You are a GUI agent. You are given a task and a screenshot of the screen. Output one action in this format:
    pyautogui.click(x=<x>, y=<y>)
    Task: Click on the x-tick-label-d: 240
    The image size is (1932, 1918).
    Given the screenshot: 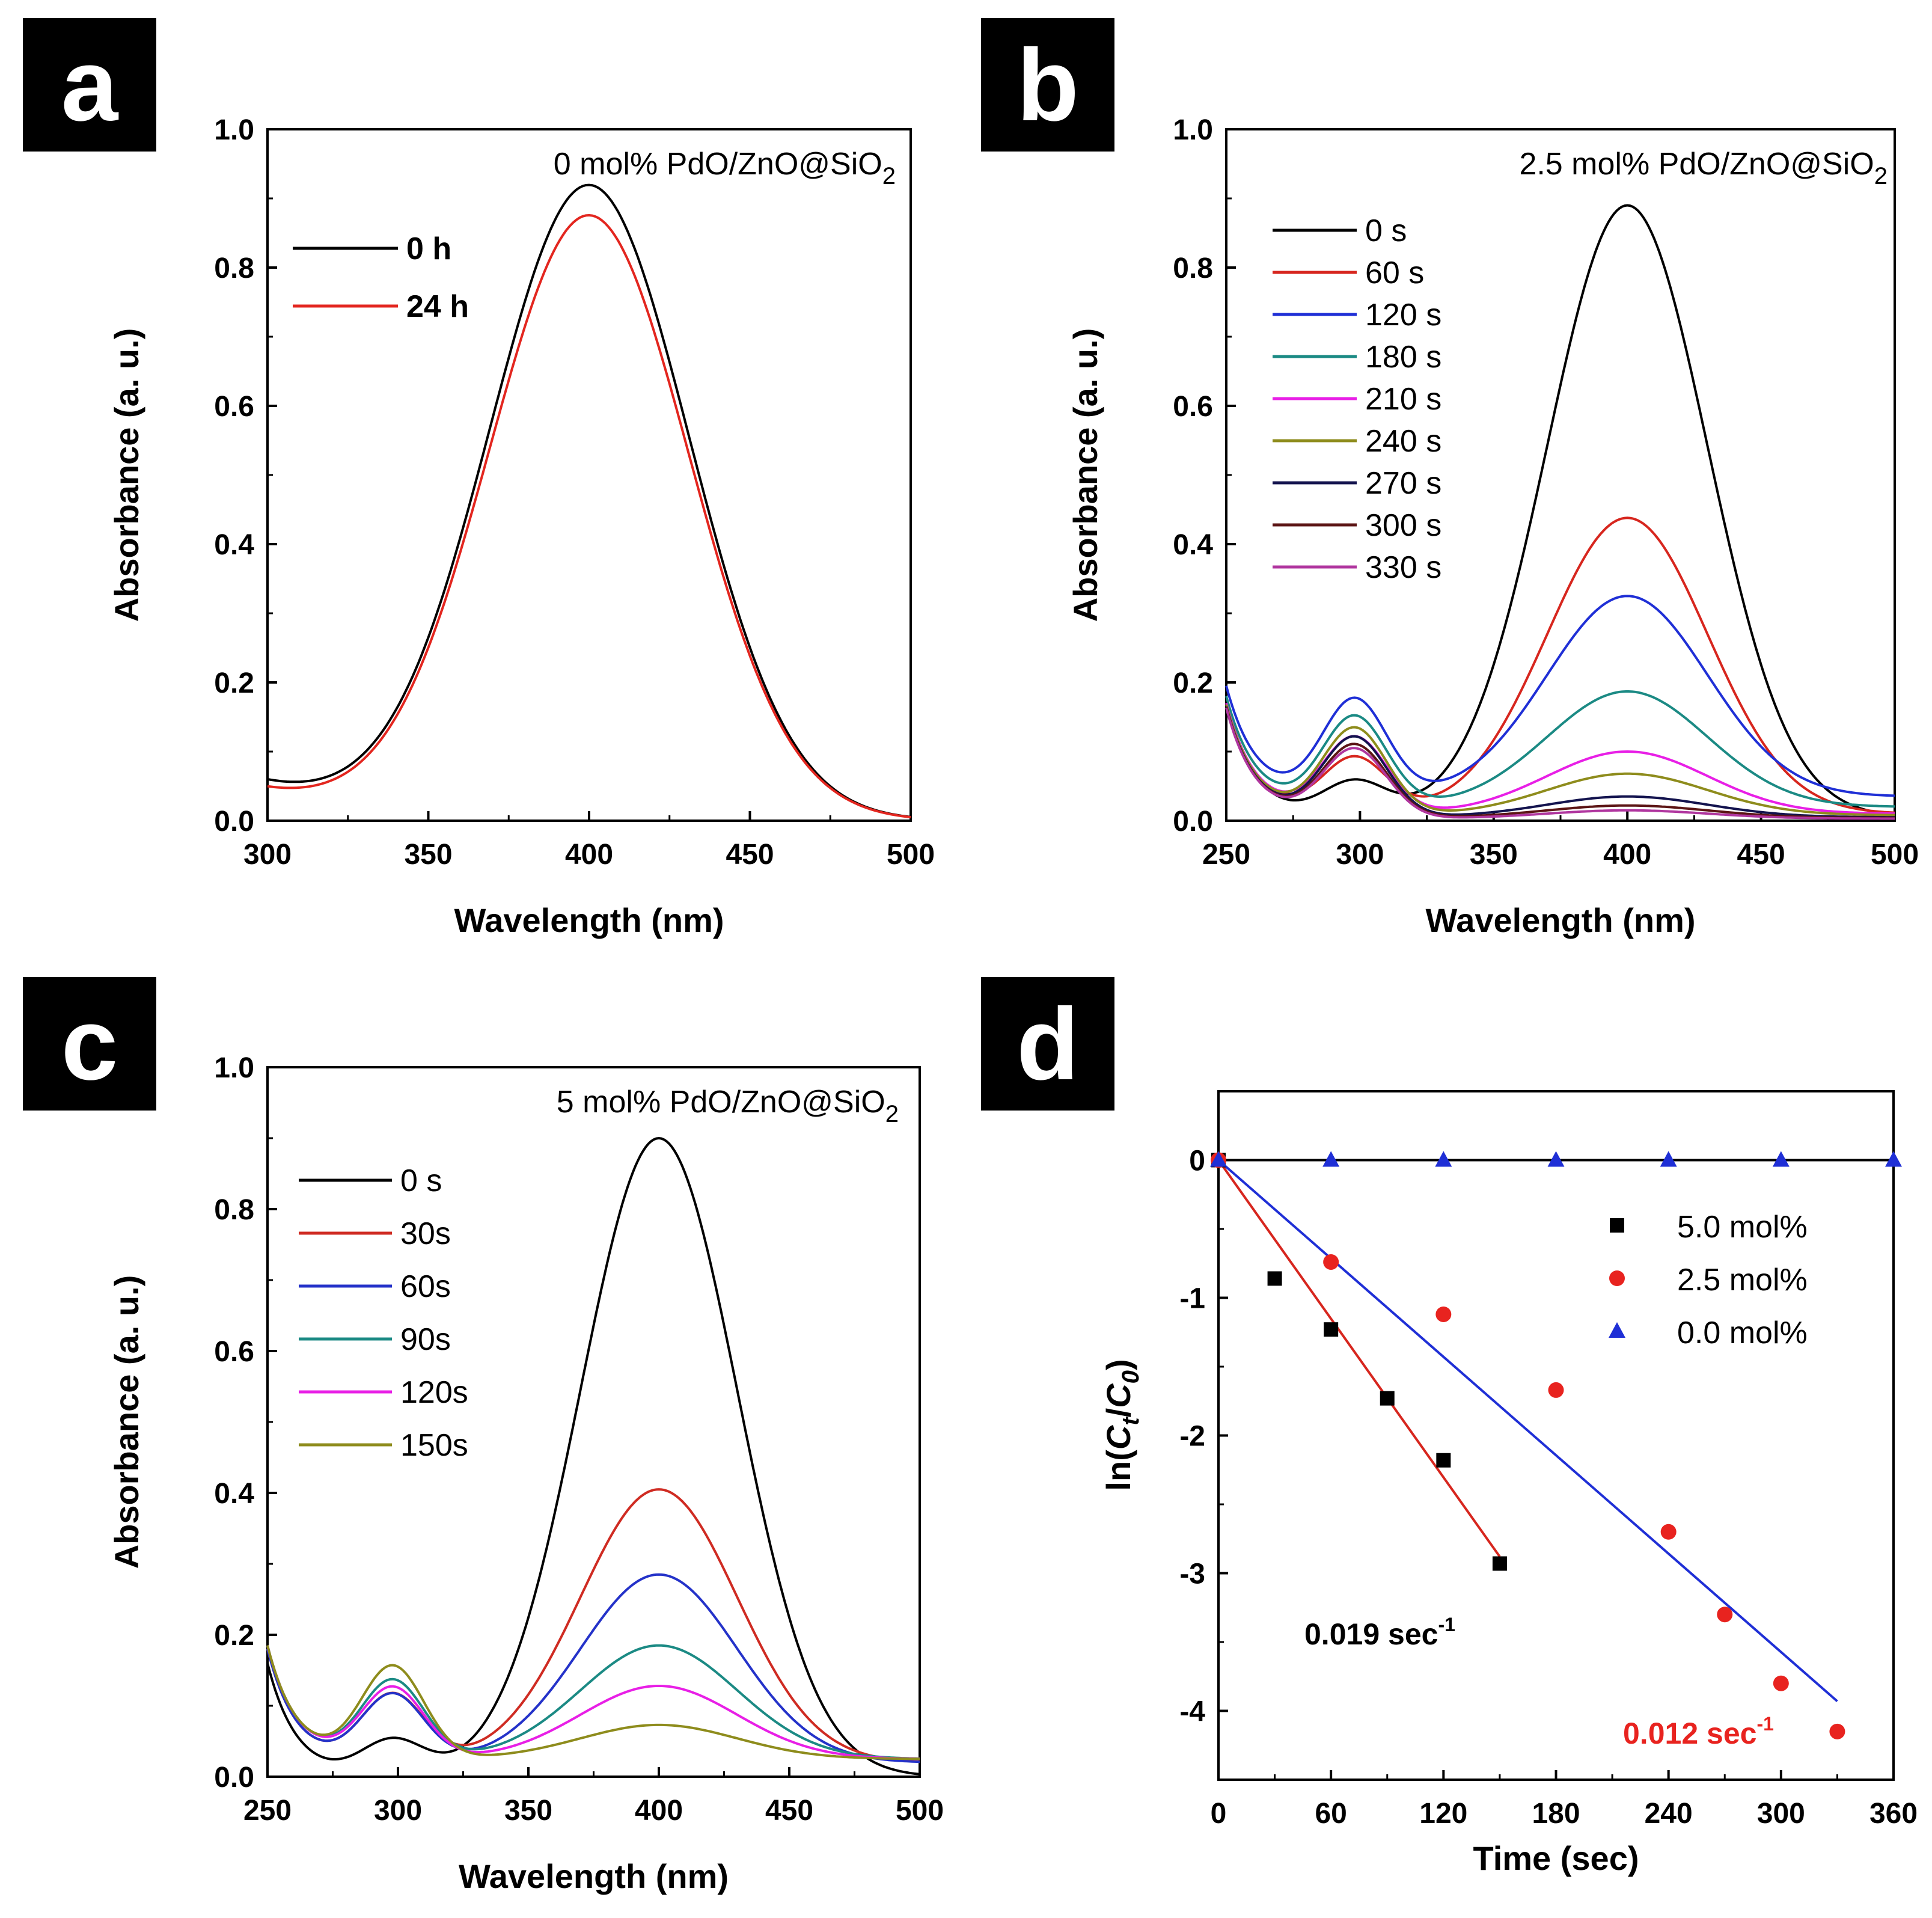 What is the action you would take?
    pyautogui.click(x=1669, y=1814)
    